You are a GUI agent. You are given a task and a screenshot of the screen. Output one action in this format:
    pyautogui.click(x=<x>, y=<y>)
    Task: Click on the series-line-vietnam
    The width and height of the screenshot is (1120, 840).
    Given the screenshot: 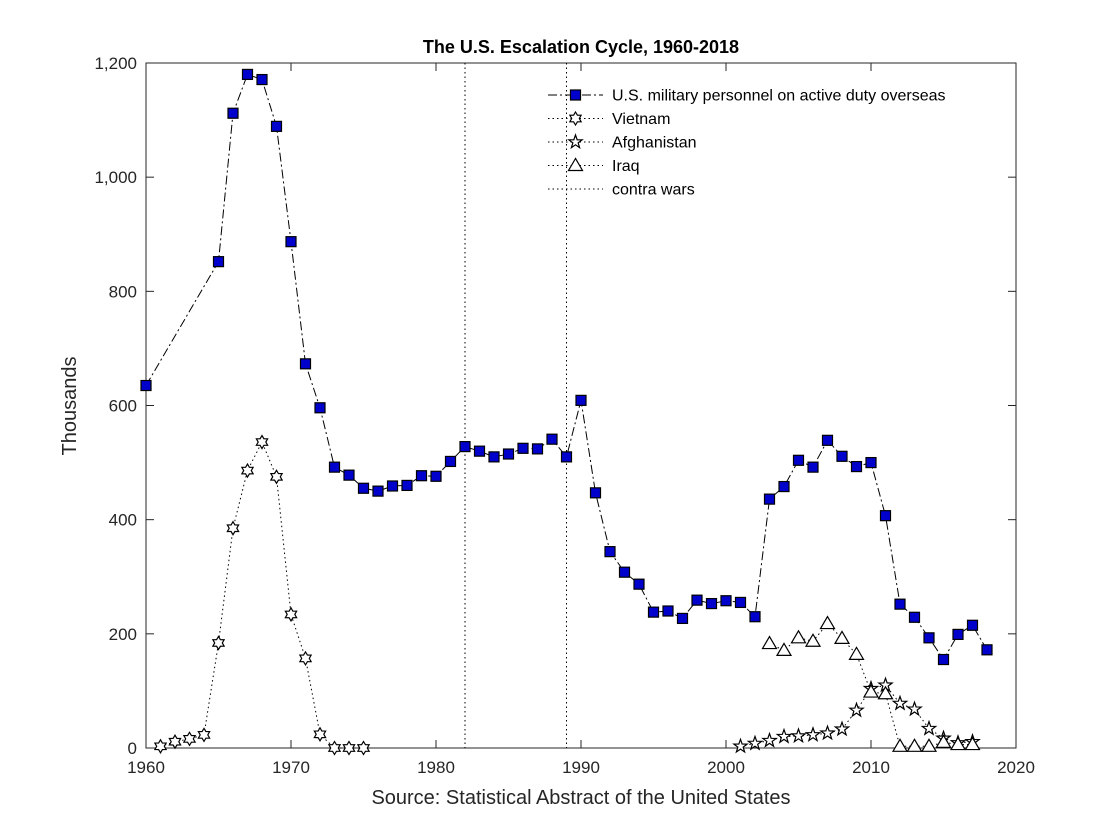 What is the action you would take?
    pyautogui.click(x=262, y=594)
    